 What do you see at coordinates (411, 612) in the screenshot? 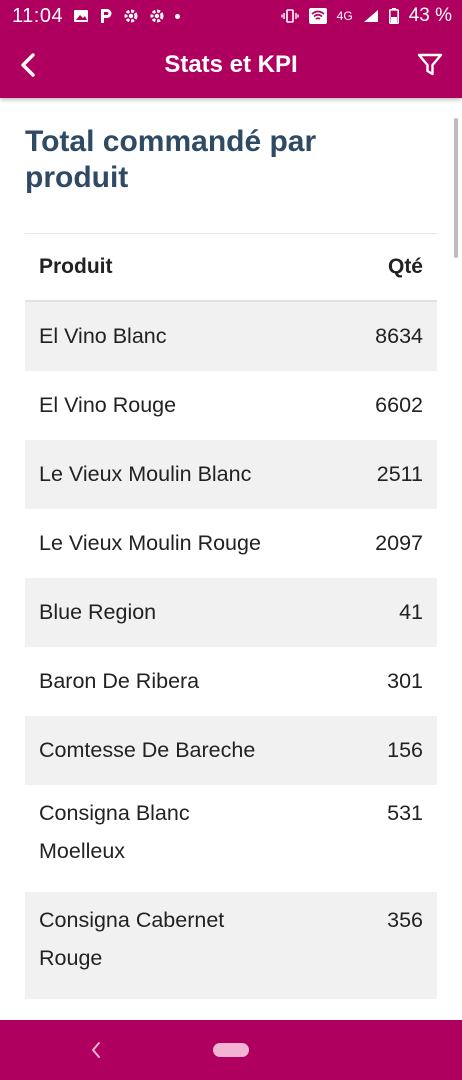
I see `cell-qty: 41` at bounding box center [411, 612].